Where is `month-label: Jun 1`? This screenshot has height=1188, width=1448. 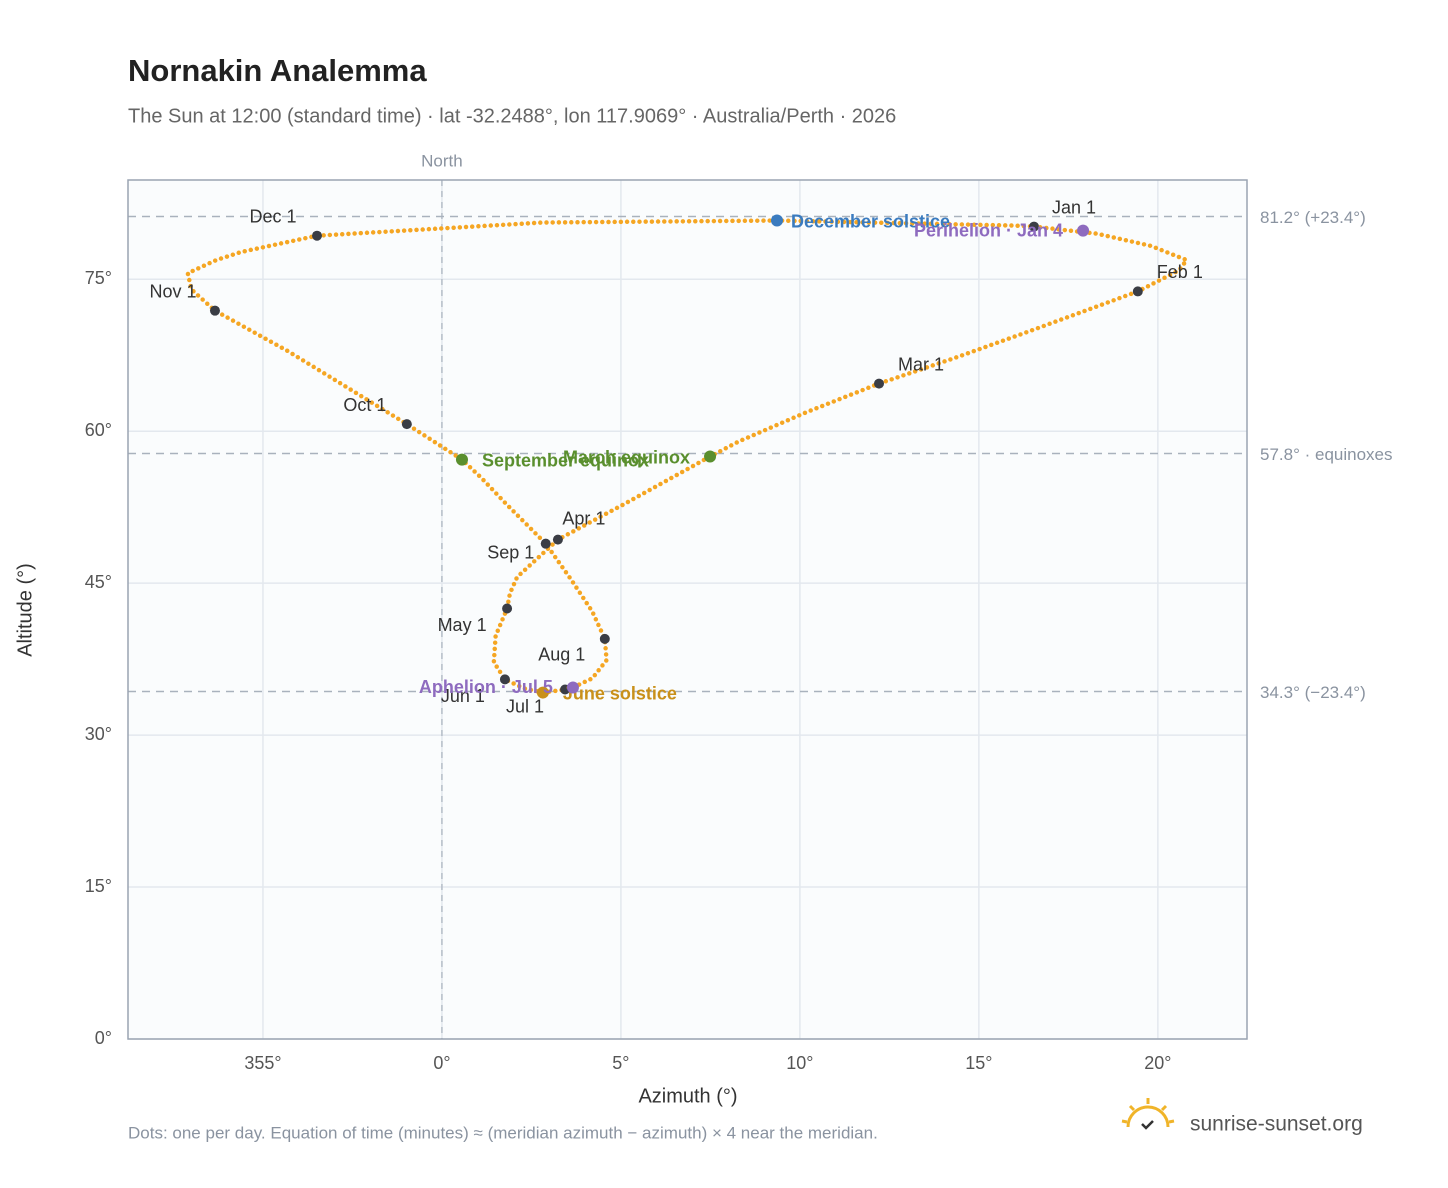 month-label: Jun 1 is located at coordinates (463, 696).